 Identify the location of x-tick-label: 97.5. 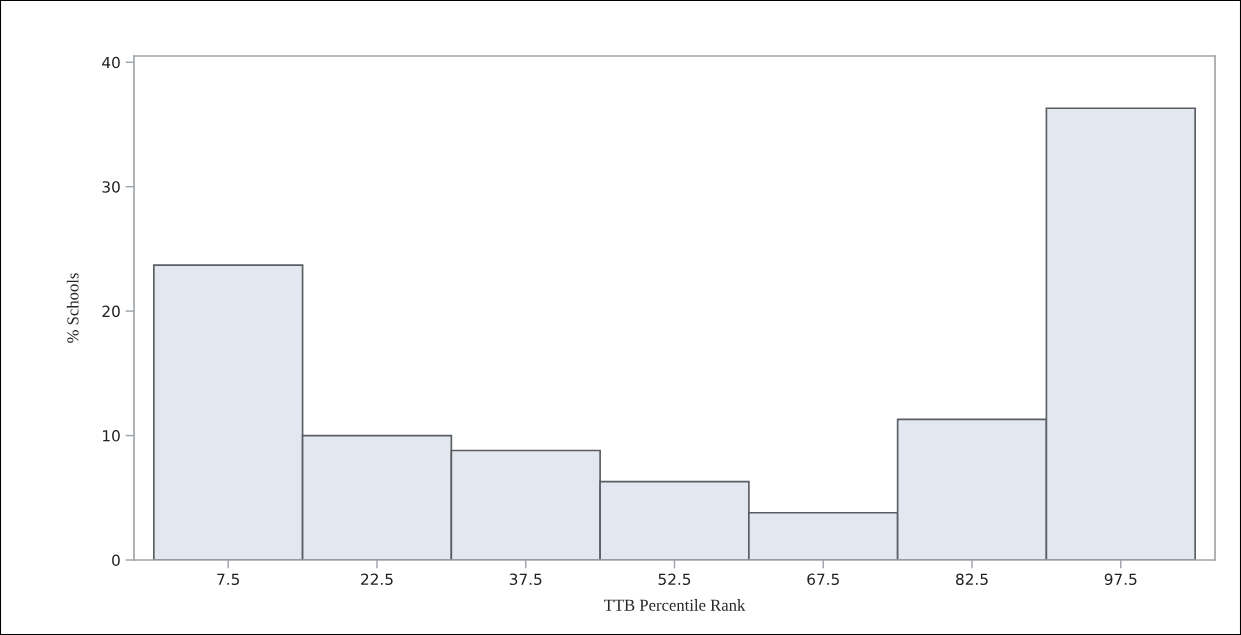
(1120, 579).